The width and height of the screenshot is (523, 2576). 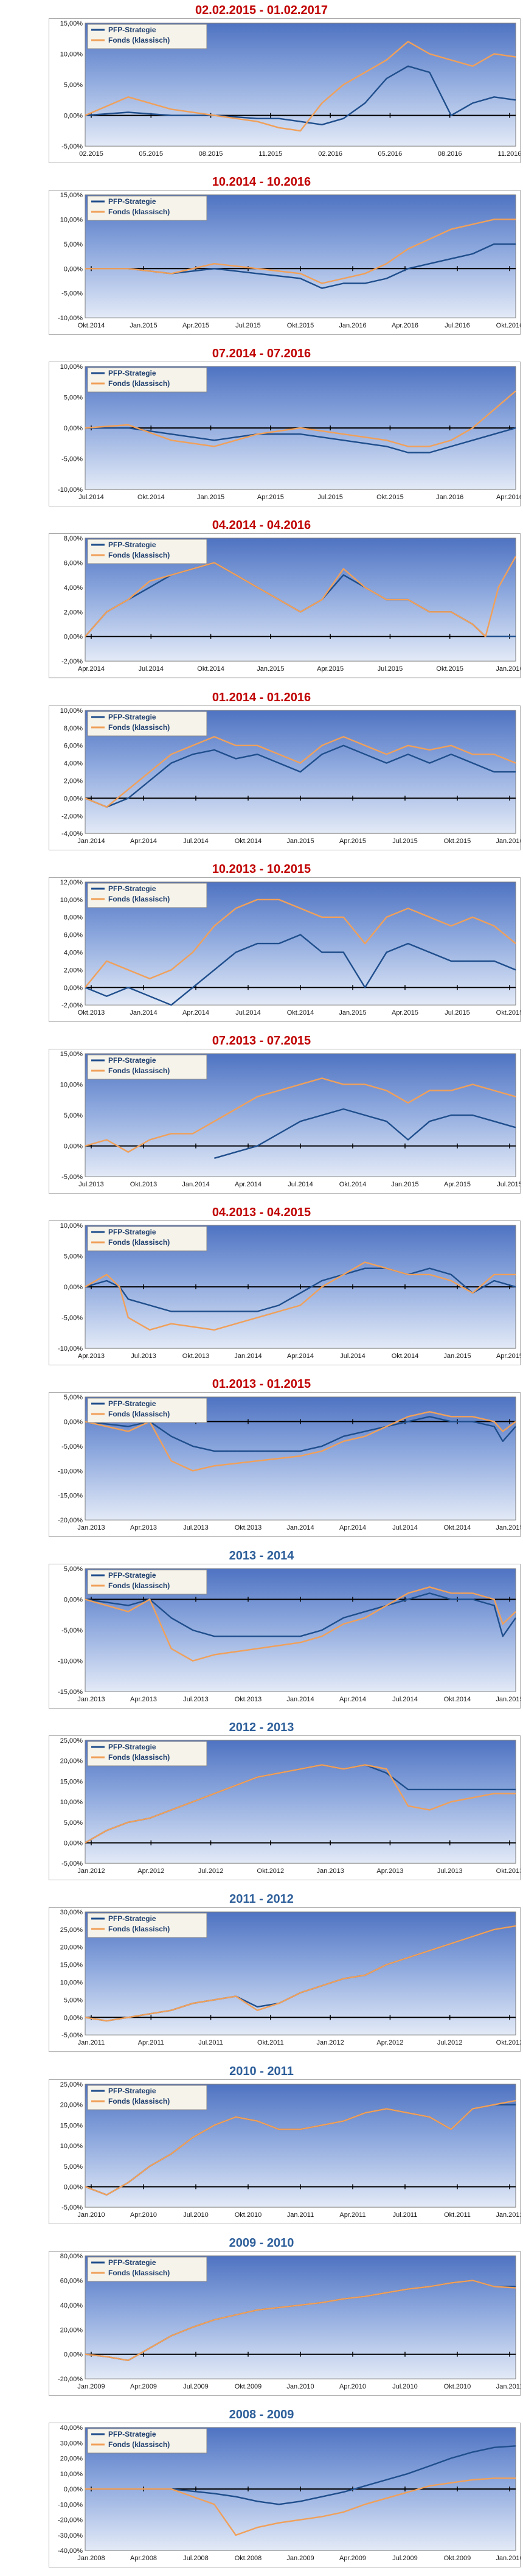 I want to click on x-tick-label: Okt.2013, so click(x=196, y=1356).